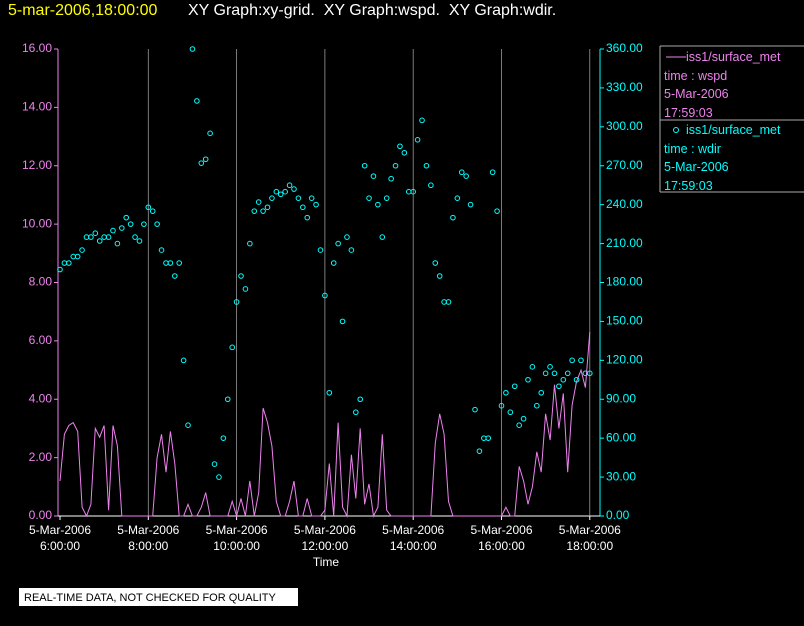  What do you see at coordinates (41, 515) in the screenshot?
I see `y-tick-label: 0.00` at bounding box center [41, 515].